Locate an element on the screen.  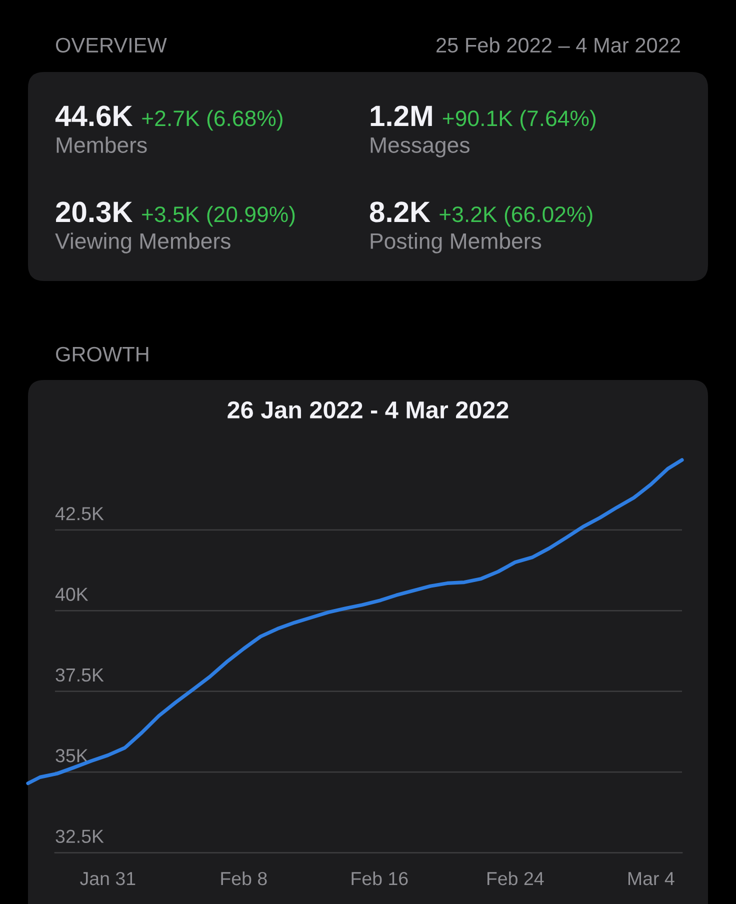
text: OVERVIEW is located at coordinates (111, 45).